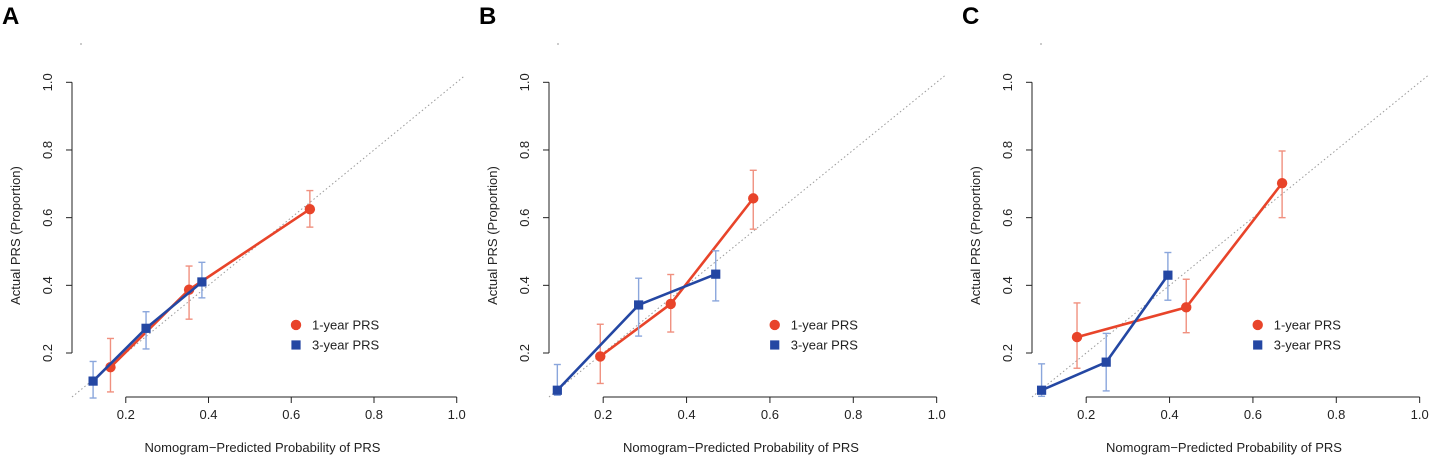  Describe the element at coordinates (970, 16) in the screenshot. I see `panel-letter: C` at that location.